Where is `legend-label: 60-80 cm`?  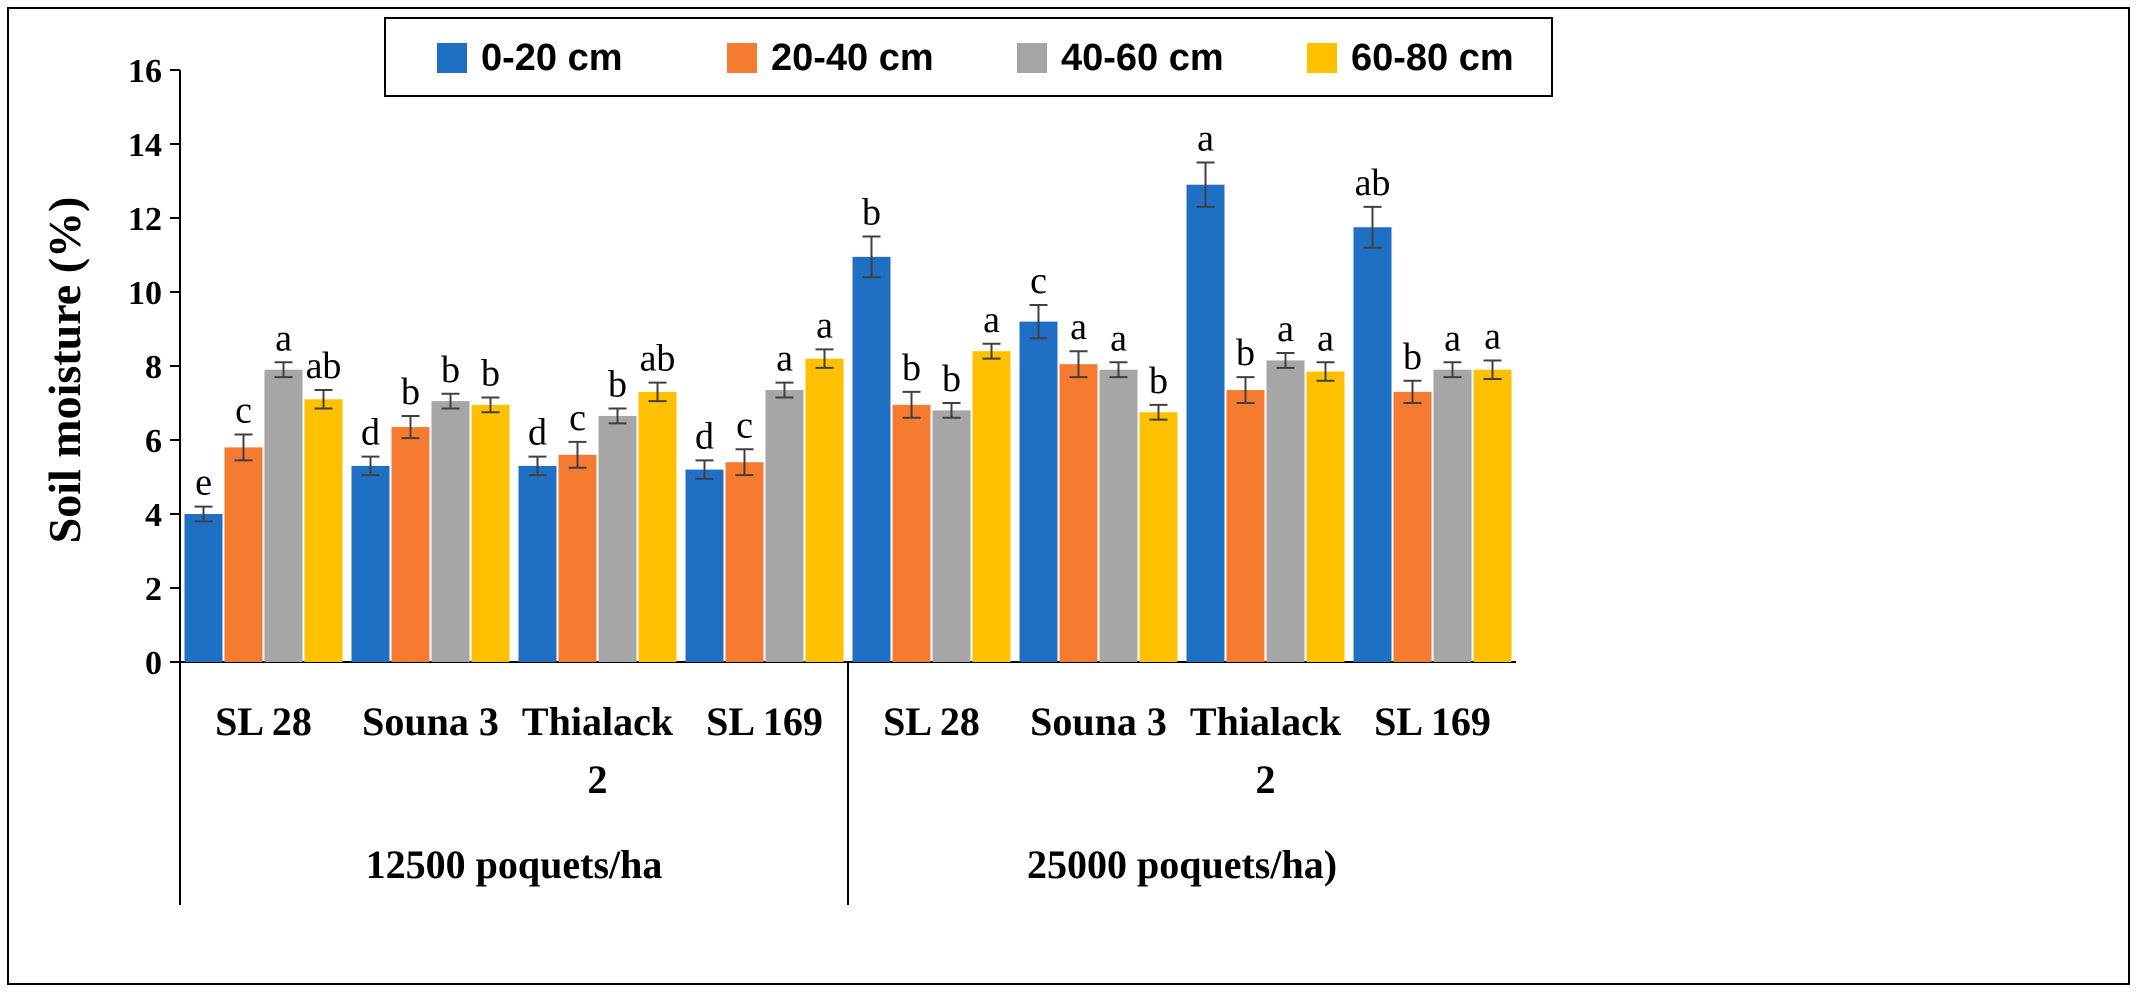 legend-label: 60-80 cm is located at coordinates (1432, 58).